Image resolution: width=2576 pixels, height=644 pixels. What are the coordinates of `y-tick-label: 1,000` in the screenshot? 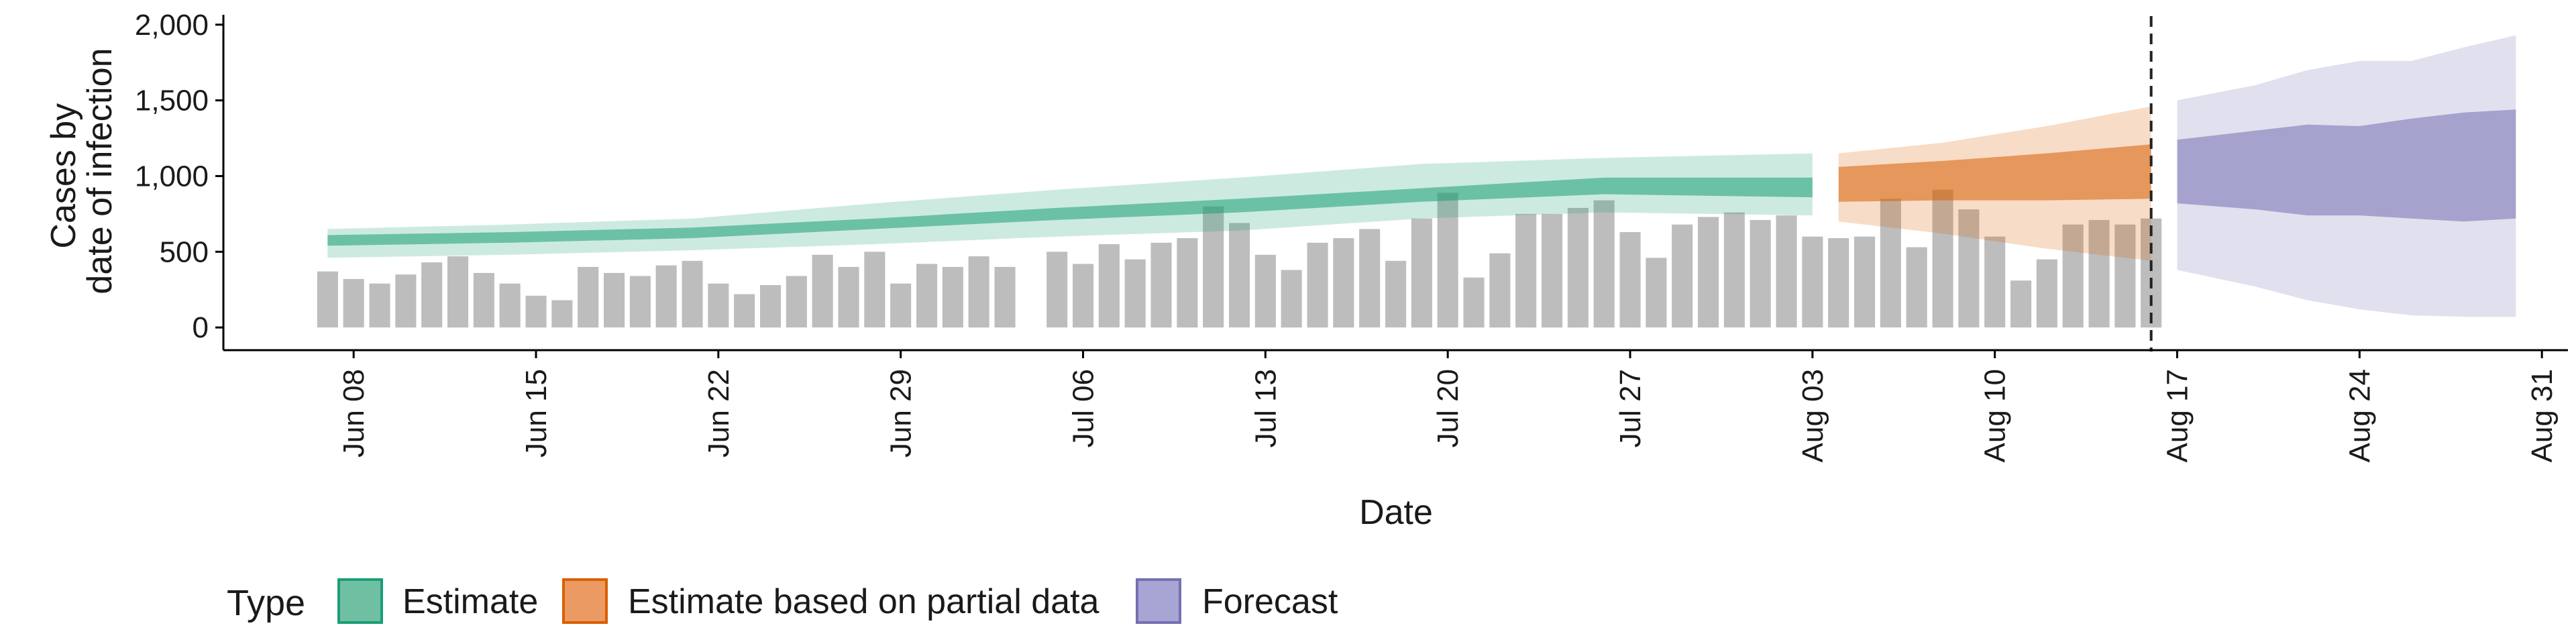 It's located at (172, 176).